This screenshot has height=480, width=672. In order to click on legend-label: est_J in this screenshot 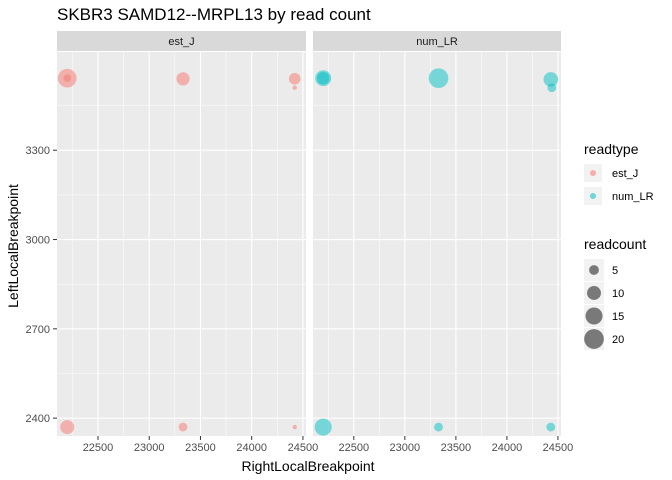, I will do `click(625, 174)`.